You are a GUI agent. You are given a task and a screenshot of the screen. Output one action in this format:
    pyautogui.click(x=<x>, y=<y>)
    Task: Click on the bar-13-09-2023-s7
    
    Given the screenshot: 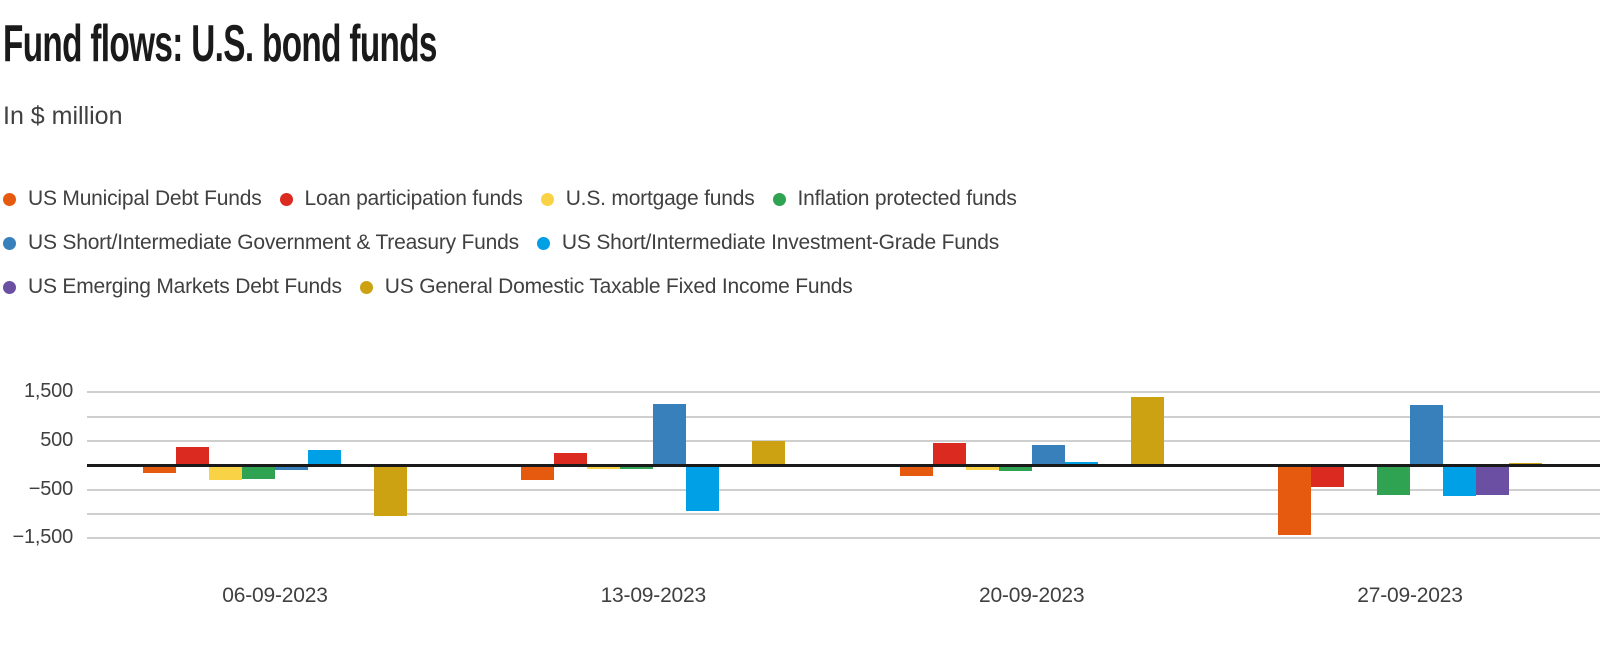 What is the action you would take?
    pyautogui.click(x=769, y=453)
    